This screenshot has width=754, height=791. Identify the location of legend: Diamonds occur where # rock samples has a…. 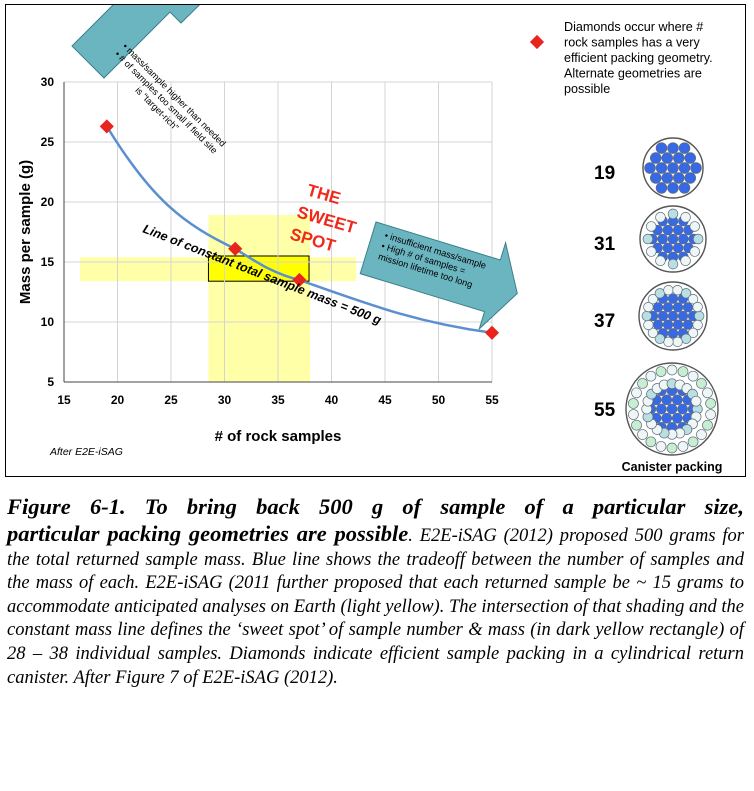
(621, 58).